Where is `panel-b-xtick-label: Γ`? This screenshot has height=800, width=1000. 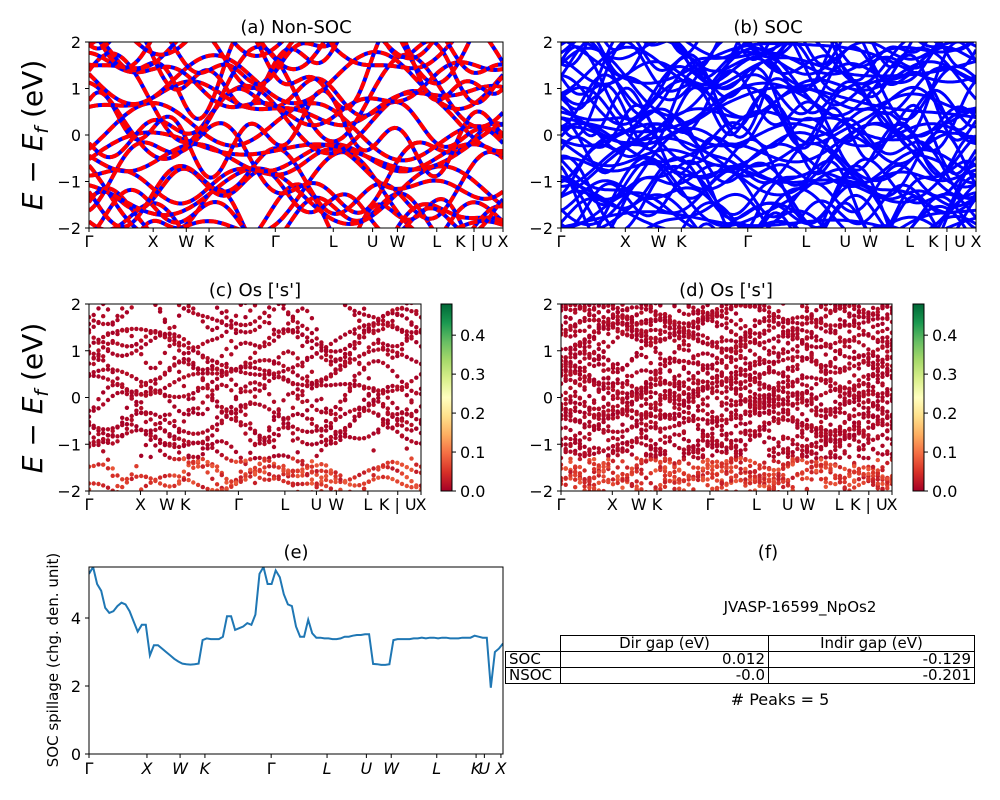
panel-b-xtick-label: Γ is located at coordinates (747, 241).